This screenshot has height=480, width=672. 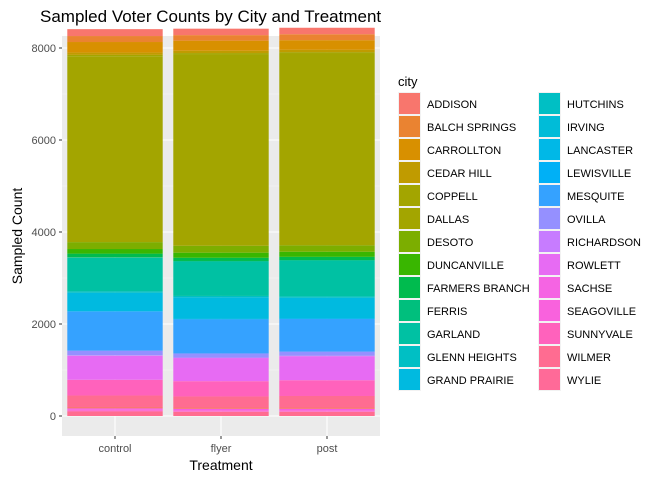 I want to click on bar-segment-control-garland, so click(x=115, y=274).